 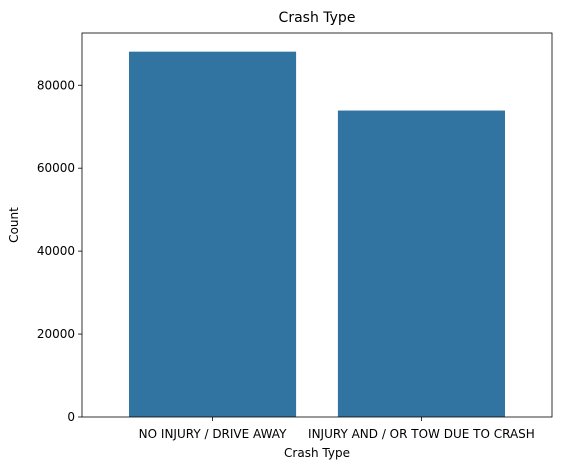 What do you see at coordinates (71, 417) in the screenshot?
I see `y-tick-label-0: 0` at bounding box center [71, 417].